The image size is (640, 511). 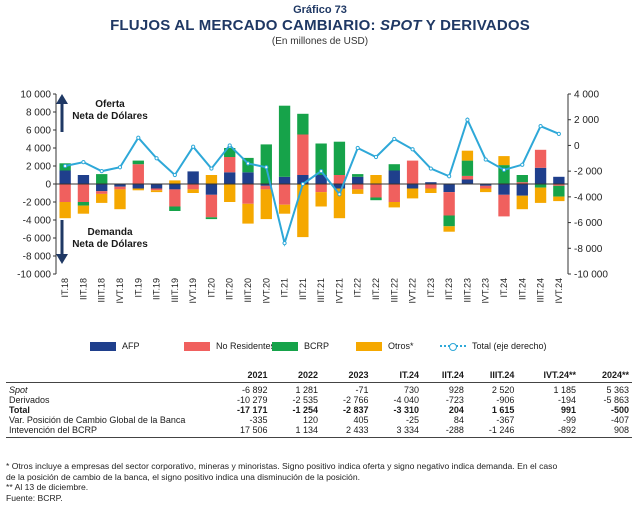 What do you see at coordinates (175, 290) in the screenshot?
I see `x-tick-label: IIIT.19` at bounding box center [175, 290].